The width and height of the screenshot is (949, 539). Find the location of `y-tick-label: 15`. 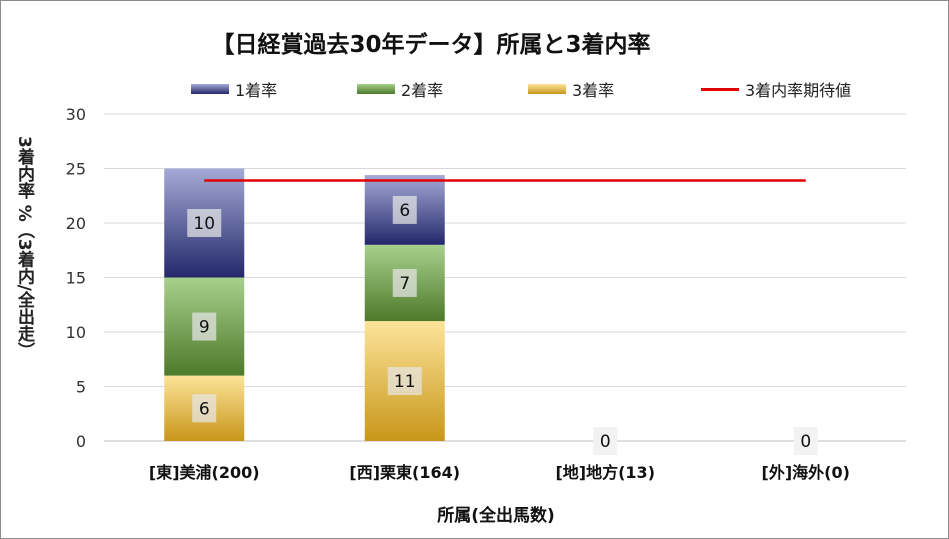

y-tick-label: 15 is located at coordinates (76, 278).